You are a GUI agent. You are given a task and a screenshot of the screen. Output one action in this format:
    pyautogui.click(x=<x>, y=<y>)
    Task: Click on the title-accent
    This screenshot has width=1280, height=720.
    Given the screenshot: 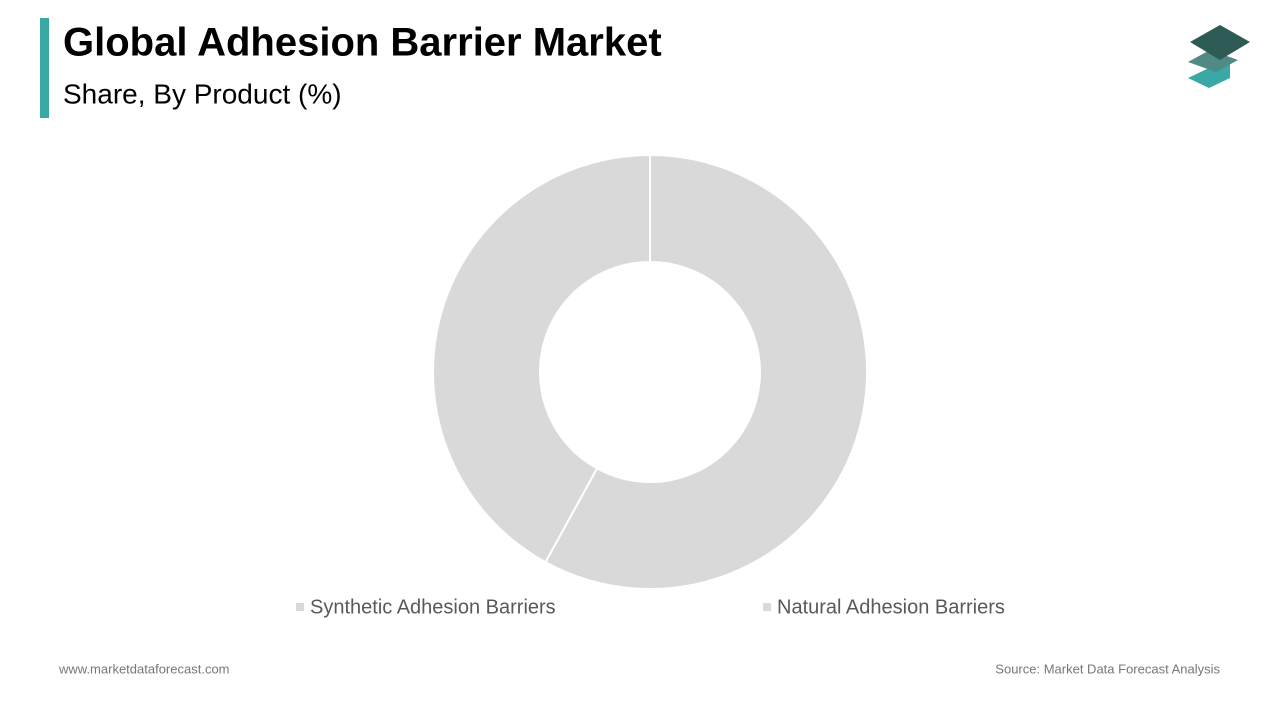 What is the action you would take?
    pyautogui.click(x=44, y=68)
    